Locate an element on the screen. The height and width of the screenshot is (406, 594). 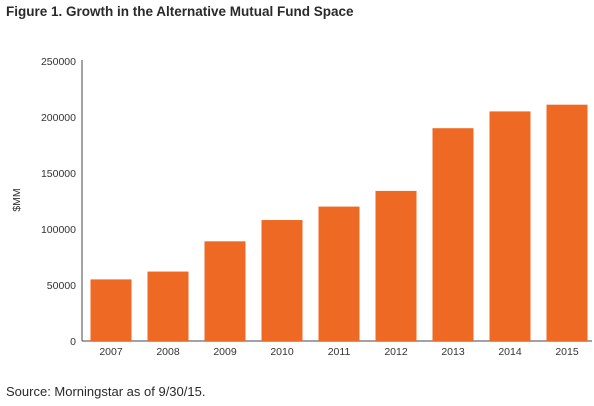
x-tick-label: 2009 is located at coordinates (225, 352).